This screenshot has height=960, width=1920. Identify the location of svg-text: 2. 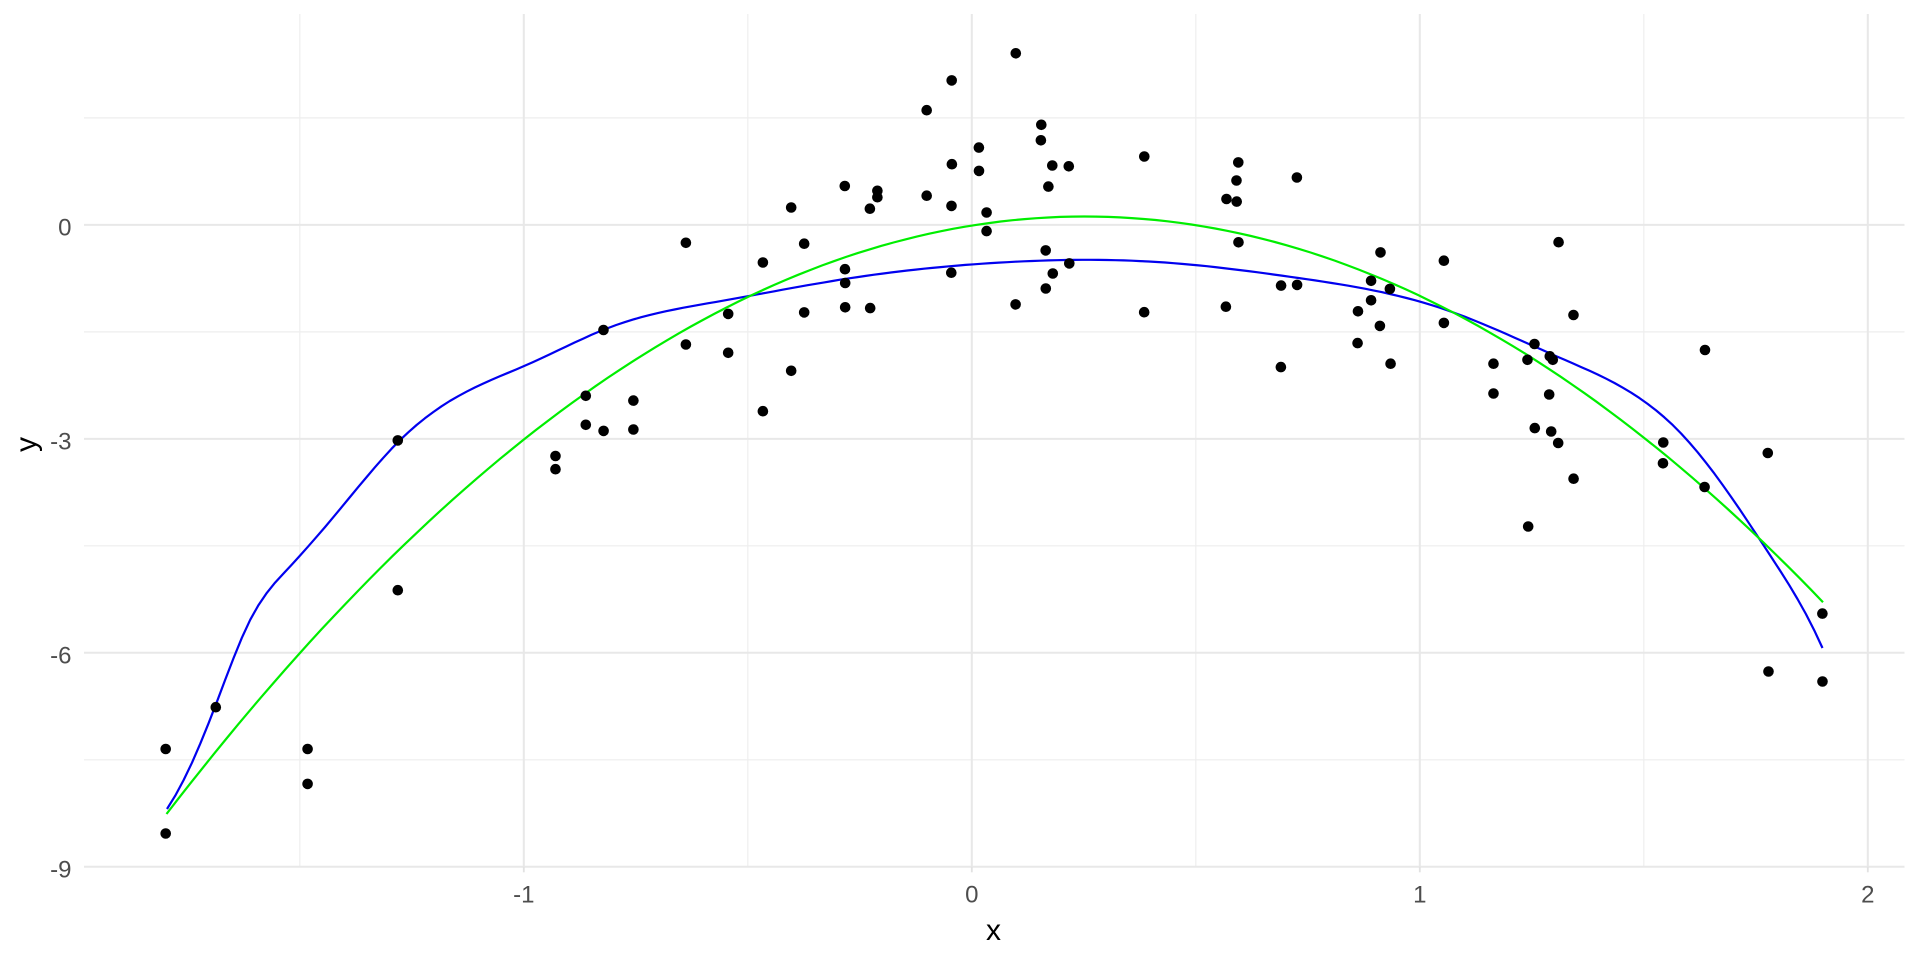
(1867, 895).